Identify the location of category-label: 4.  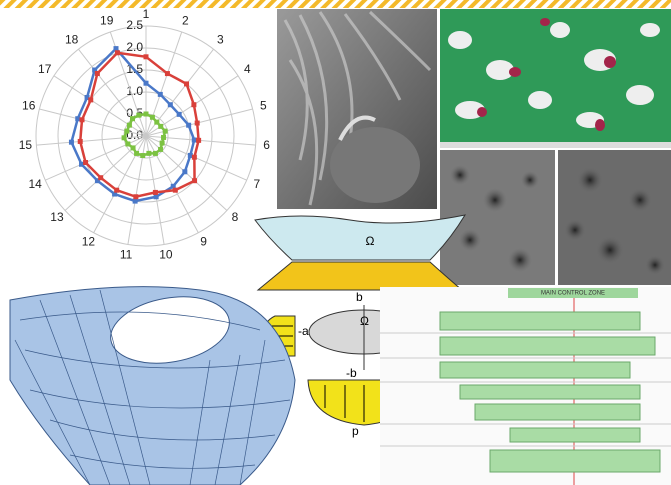
(247, 69).